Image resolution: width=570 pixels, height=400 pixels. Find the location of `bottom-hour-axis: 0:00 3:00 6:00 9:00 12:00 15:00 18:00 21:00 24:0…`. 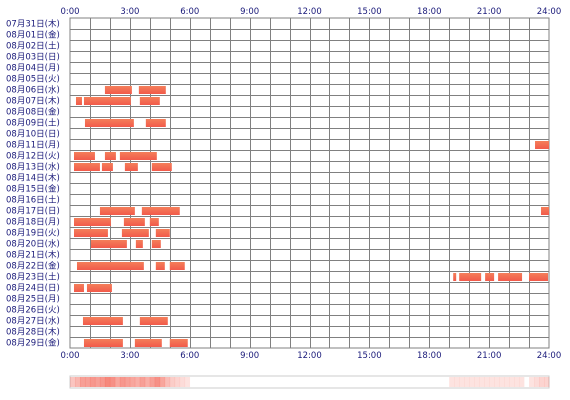

bottom-hour-axis: 0:00 3:00 6:00 9:00 12:00 15:00 18:00 21:00 24:0… is located at coordinates (310, 356).